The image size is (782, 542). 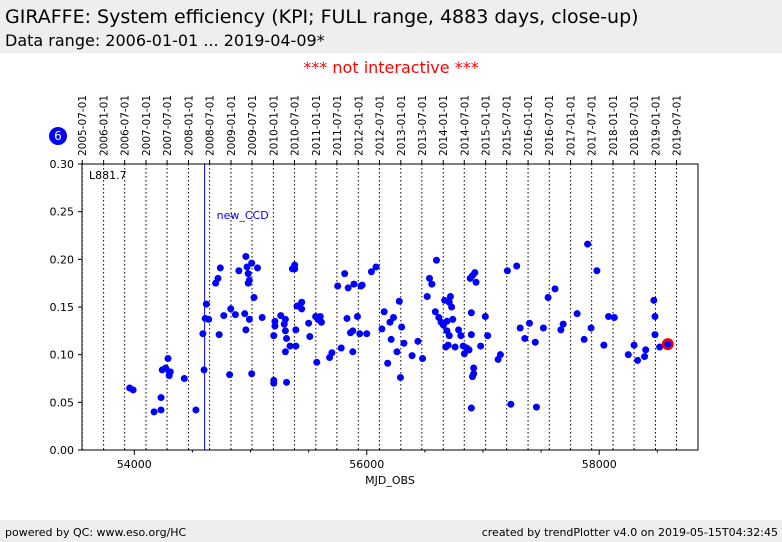 I want to click on top-axis-date-label: 2019-07-01, so click(x=677, y=125).